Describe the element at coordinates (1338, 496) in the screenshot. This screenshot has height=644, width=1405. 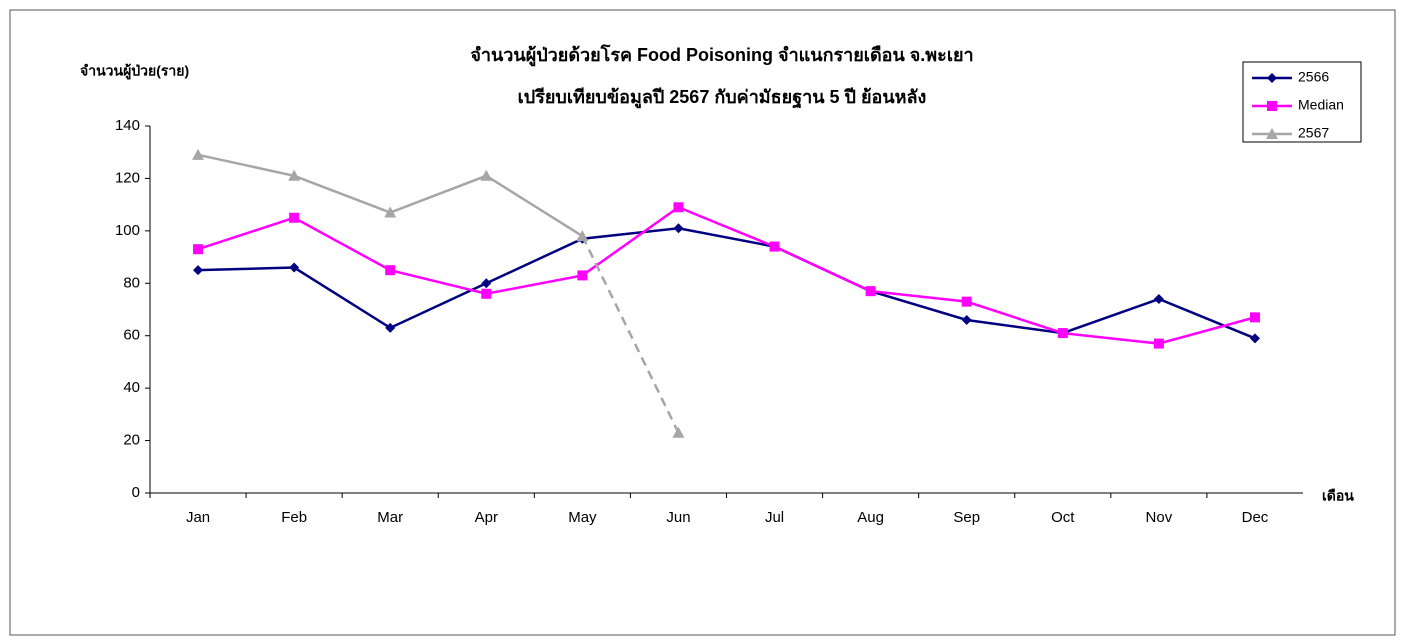
I see `x-axis-label: เดือน` at that location.